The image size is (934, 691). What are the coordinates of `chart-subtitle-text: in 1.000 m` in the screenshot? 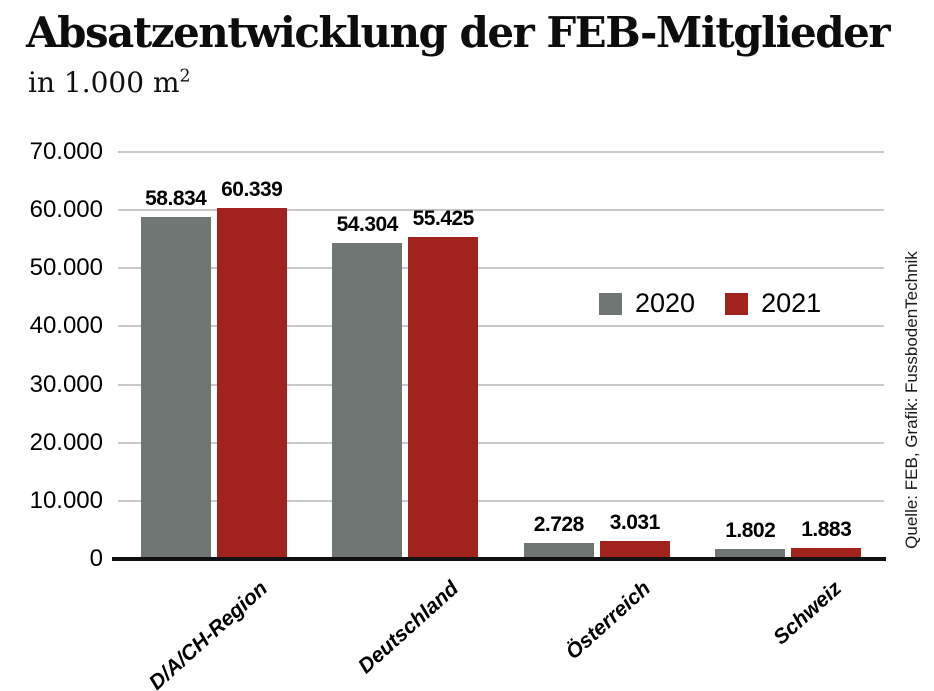 It's located at (104, 82).